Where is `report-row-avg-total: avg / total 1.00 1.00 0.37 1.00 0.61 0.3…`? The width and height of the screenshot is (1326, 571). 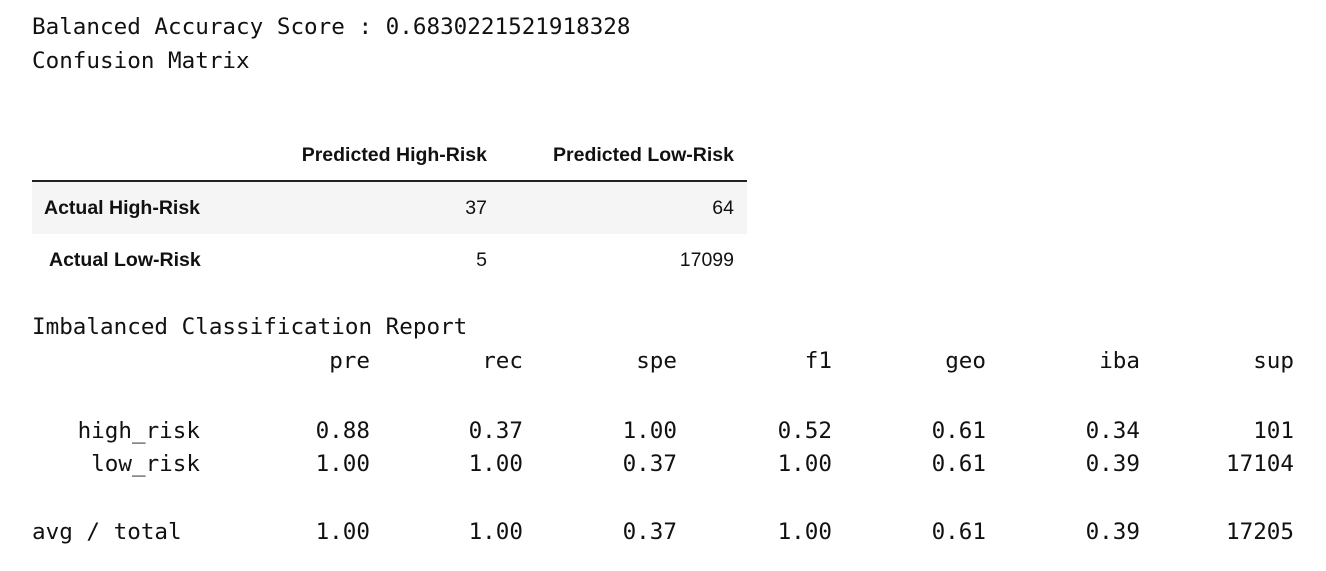 report-row-avg-total: avg / total 1.00 1.00 0.37 1.00 0.61 0.3… is located at coordinates (667, 532).